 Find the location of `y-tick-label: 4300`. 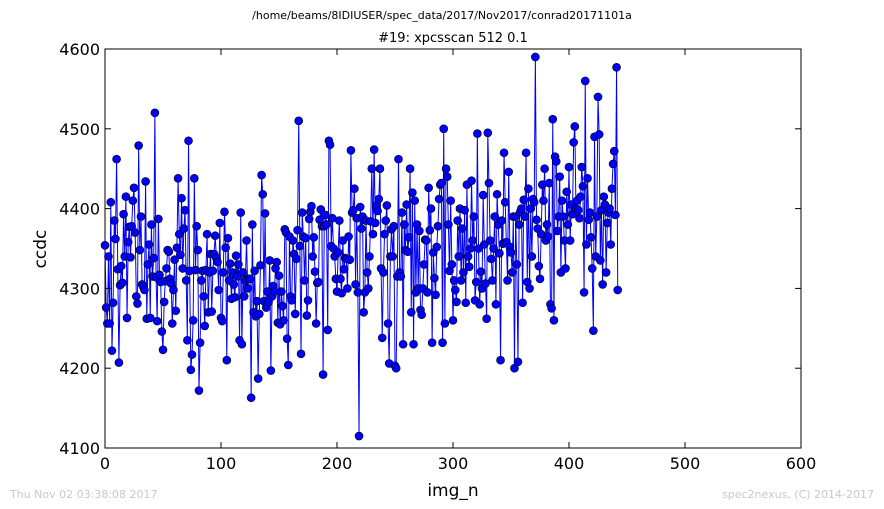

y-tick-label: 4300 is located at coordinates (79, 288).